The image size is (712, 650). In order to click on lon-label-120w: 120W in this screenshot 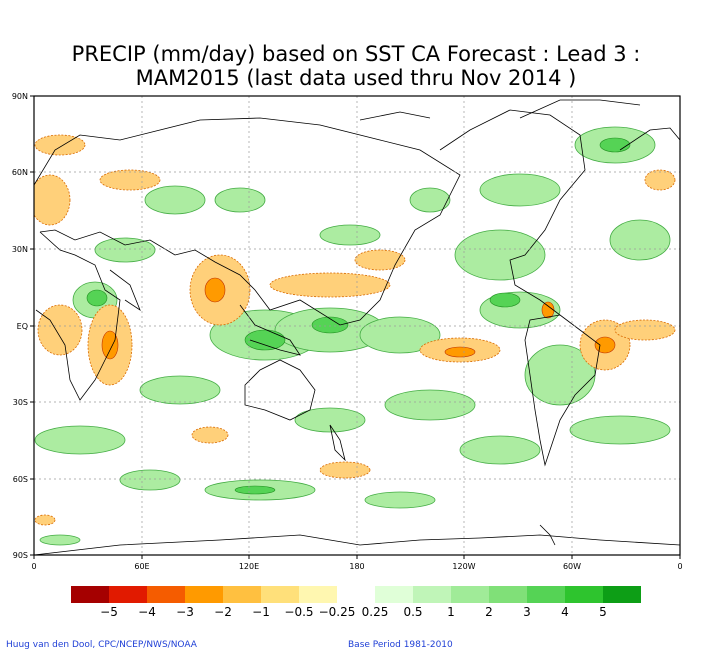, I will do `click(463, 566)`.